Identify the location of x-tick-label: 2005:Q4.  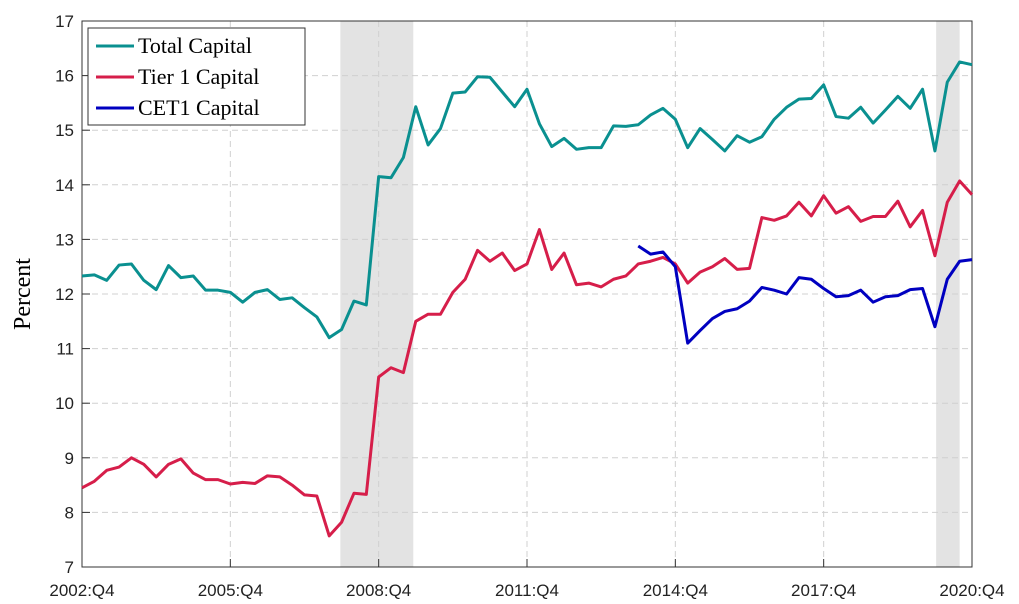
(230, 590).